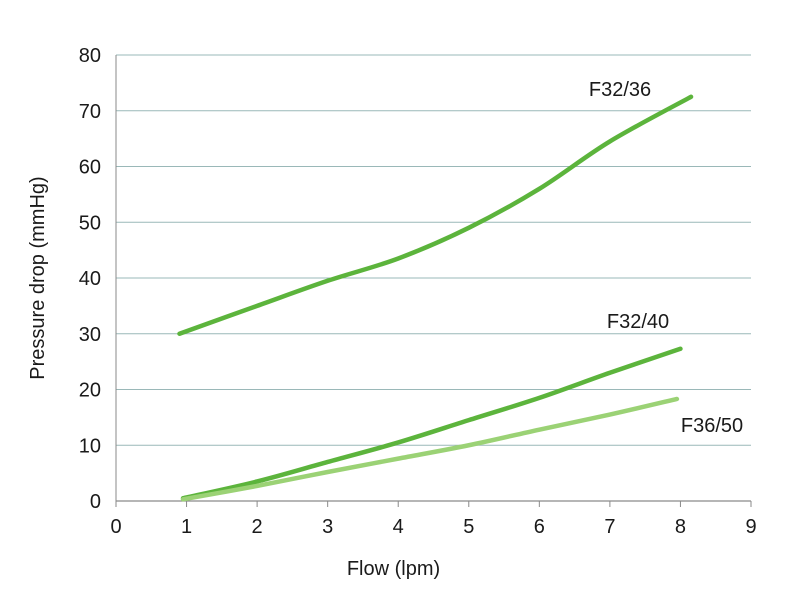 This screenshot has width=800, height=600. What do you see at coordinates (620, 90) in the screenshot?
I see `series-label-f32-36: F32/36` at bounding box center [620, 90].